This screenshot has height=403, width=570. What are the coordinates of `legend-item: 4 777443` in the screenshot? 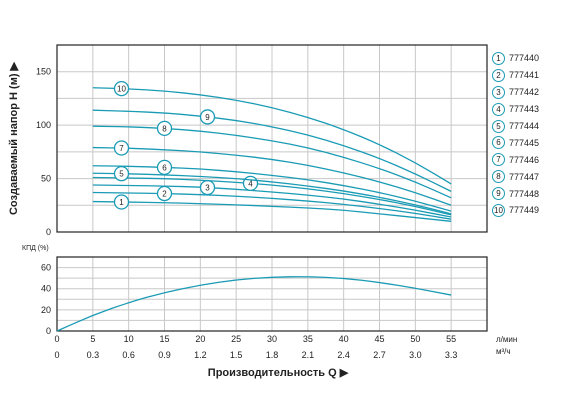 It's located at (529, 109).